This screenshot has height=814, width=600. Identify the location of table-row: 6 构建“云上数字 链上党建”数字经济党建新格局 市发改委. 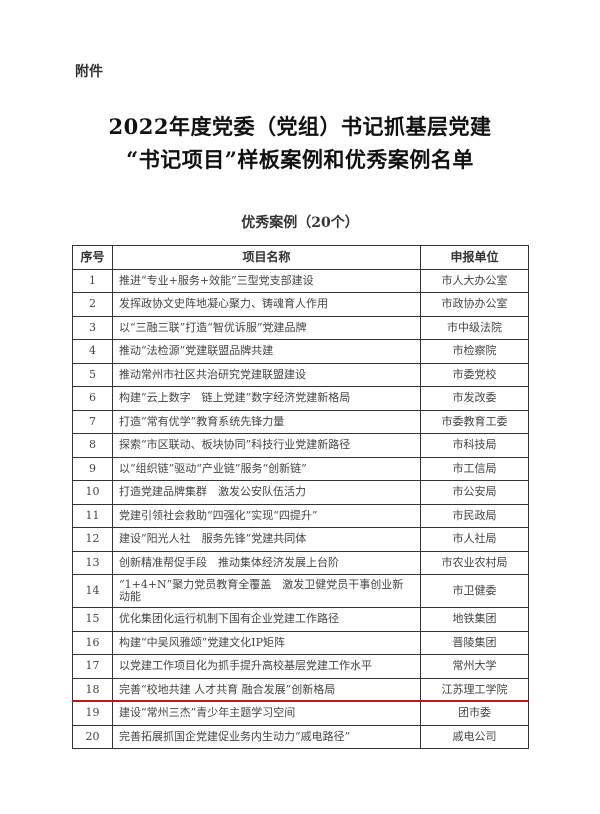
(300, 398).